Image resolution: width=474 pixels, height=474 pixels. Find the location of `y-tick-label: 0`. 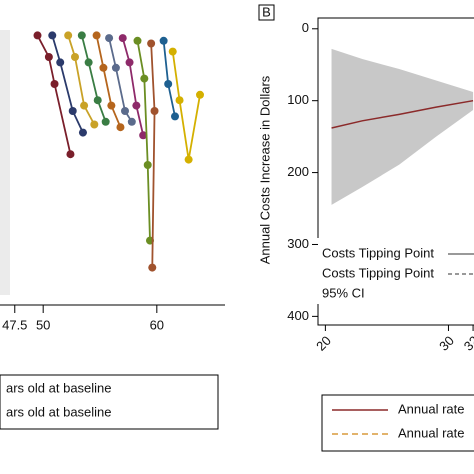

y-tick-label: 0 is located at coordinates (305, 27).